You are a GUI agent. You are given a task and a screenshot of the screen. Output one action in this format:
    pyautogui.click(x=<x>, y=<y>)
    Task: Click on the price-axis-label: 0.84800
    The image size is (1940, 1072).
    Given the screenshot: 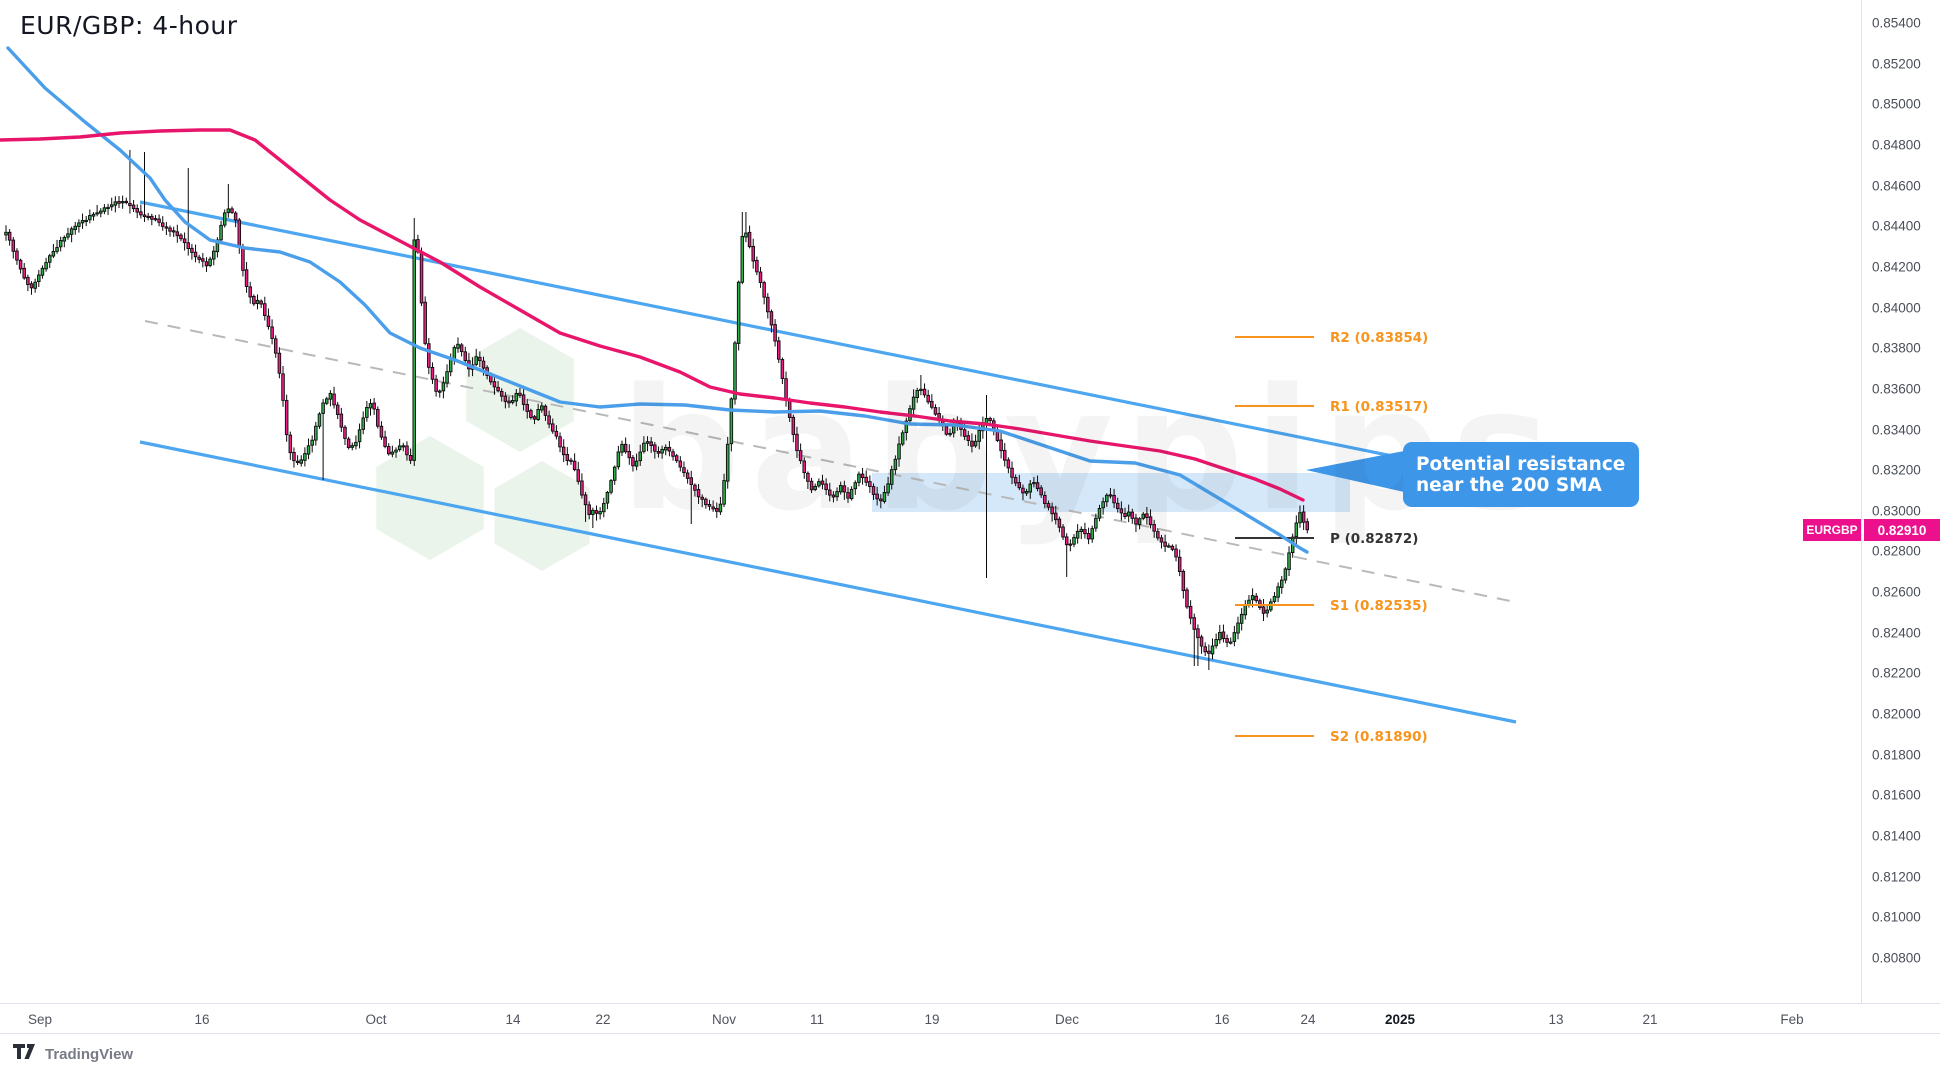 What is the action you would take?
    pyautogui.click(x=1896, y=145)
    